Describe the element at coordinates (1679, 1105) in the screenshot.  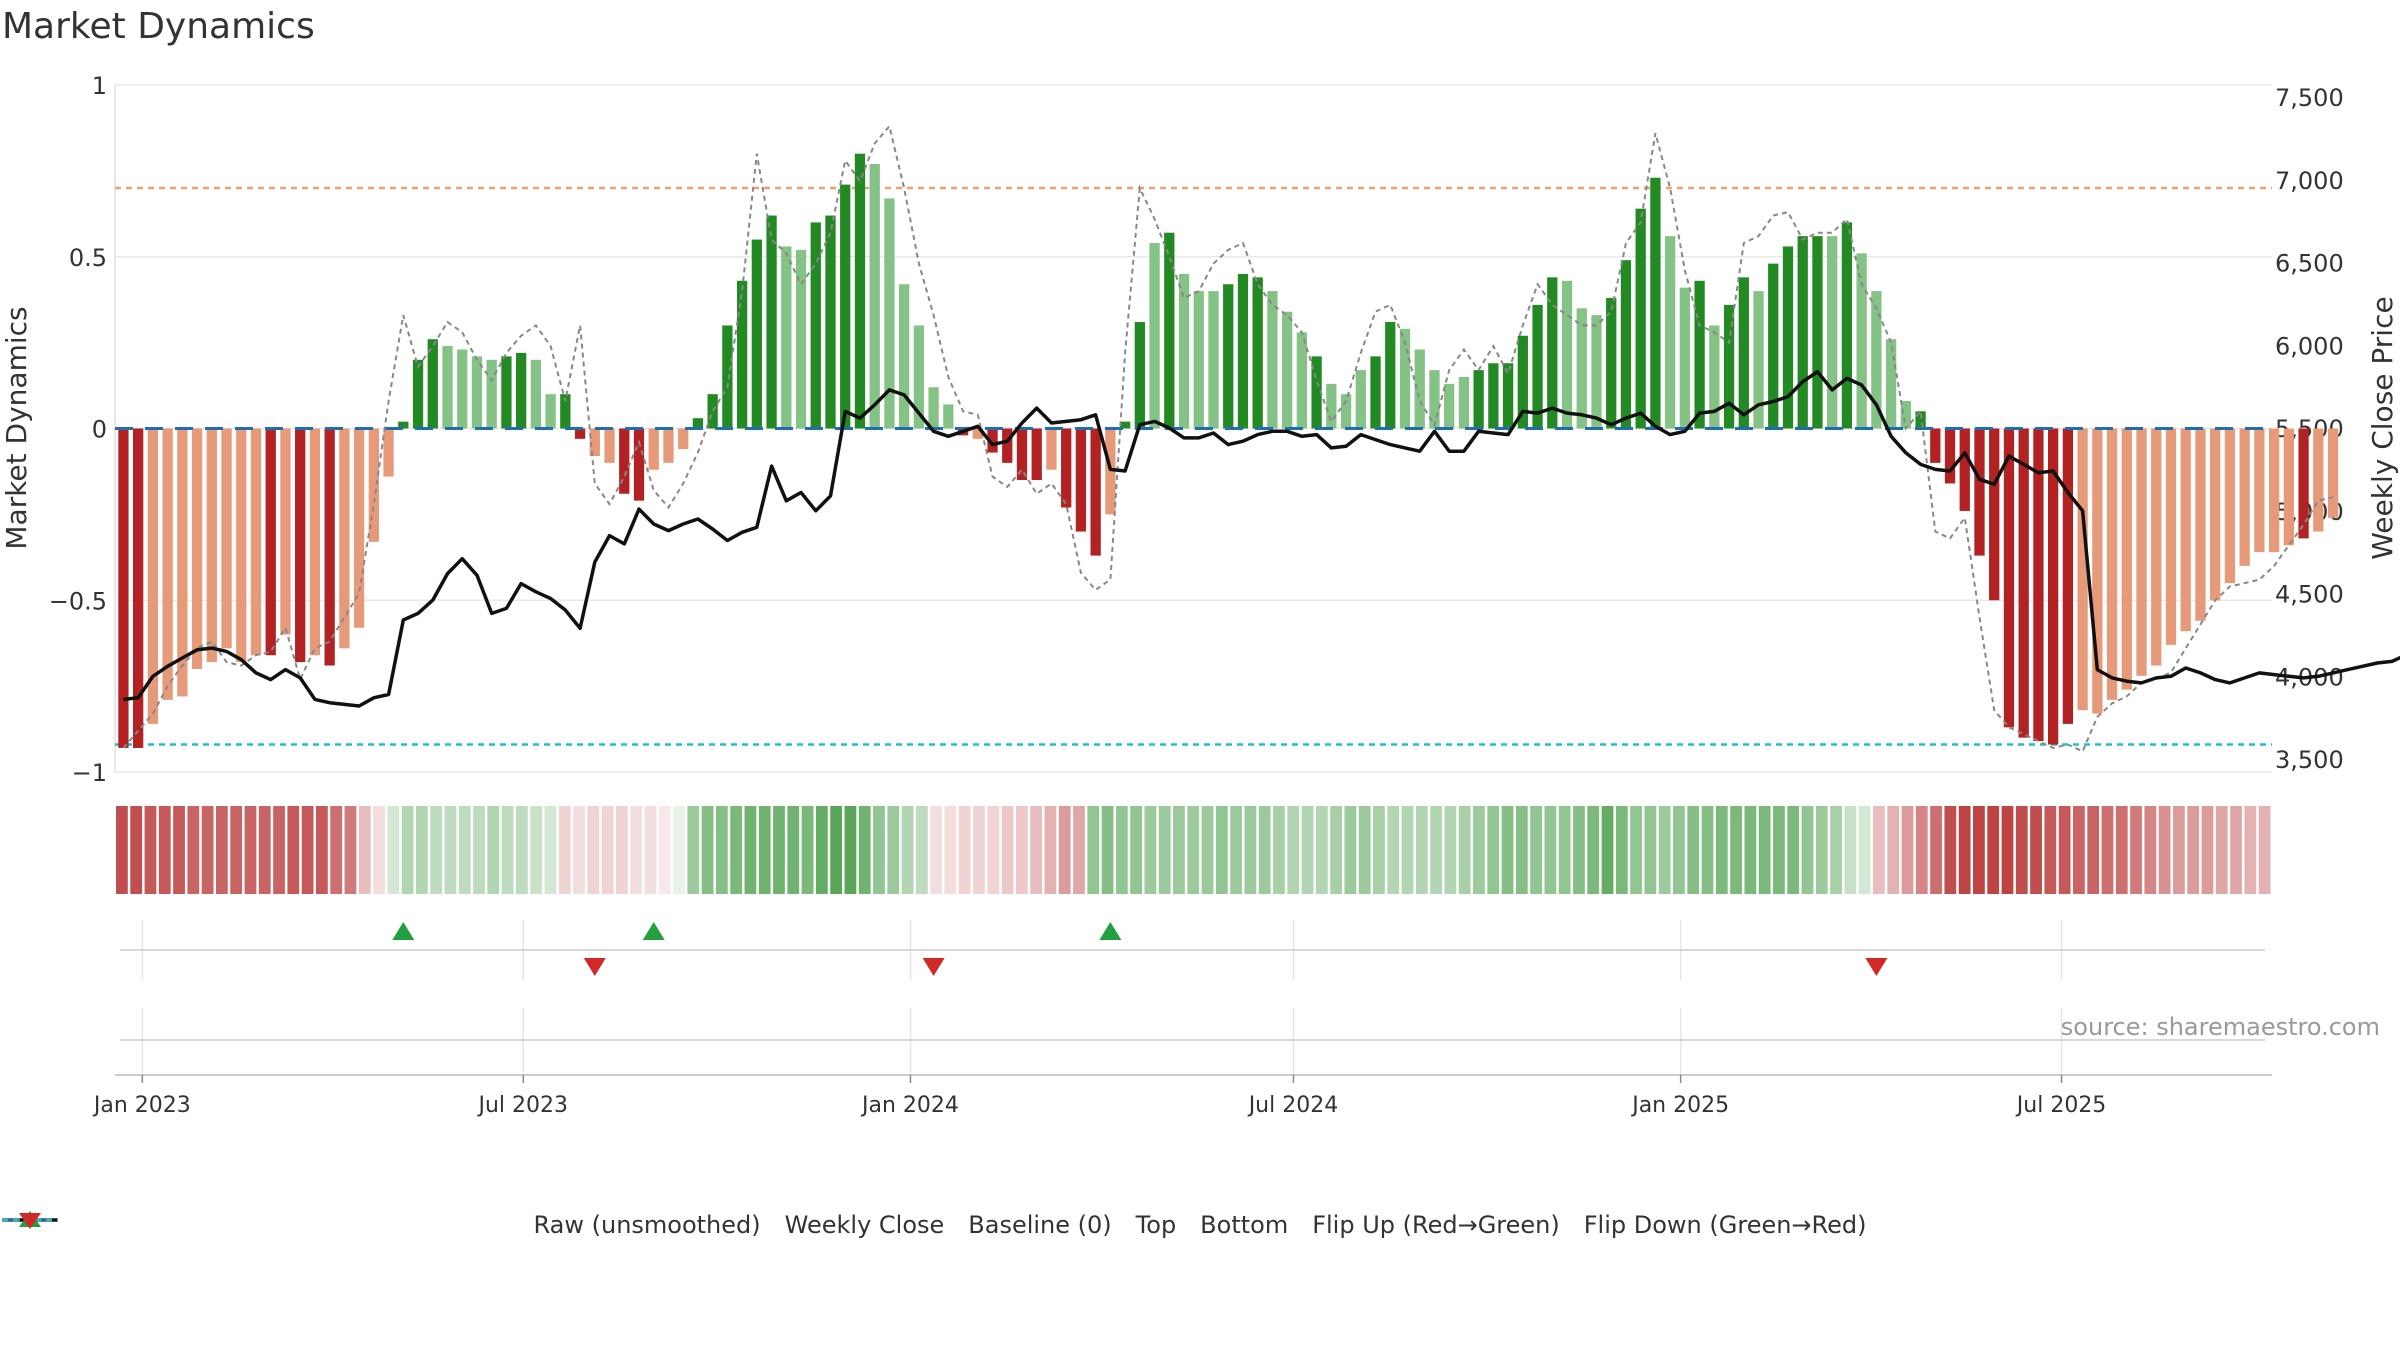
I see `x-tick-label: Jan 2025` at that location.